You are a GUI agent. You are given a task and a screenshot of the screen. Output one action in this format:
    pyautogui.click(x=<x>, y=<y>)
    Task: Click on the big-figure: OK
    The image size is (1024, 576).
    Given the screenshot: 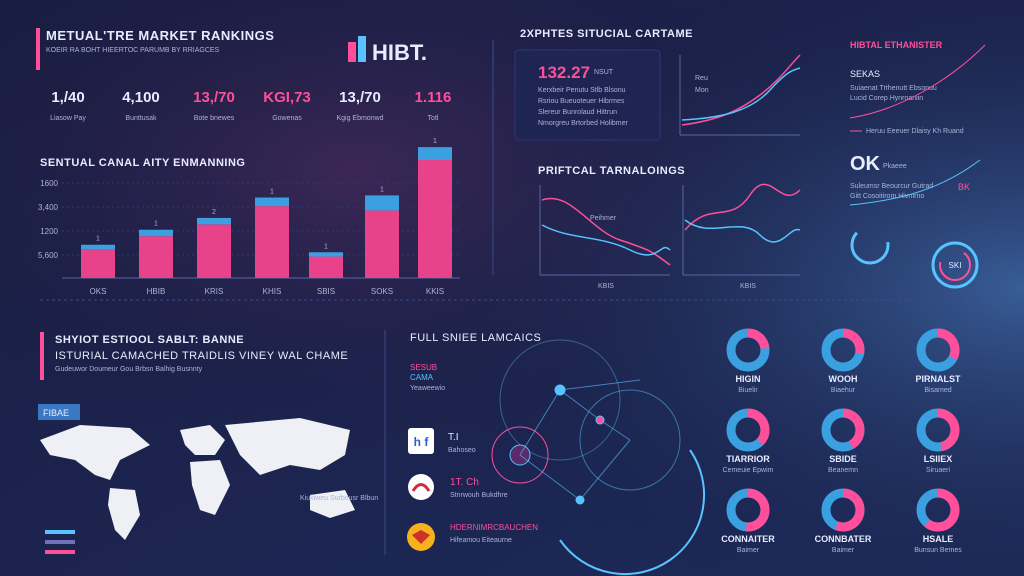 What is the action you would take?
    pyautogui.click(x=865, y=164)
    